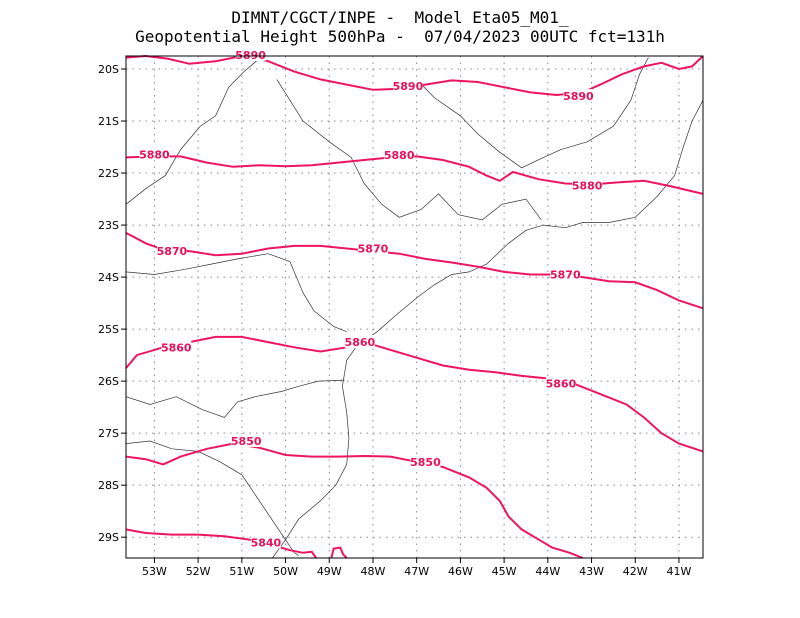 The height and width of the screenshot is (618, 800). Describe the element at coordinates (400, 17) in the screenshot. I see `map-title-line1: DIMNT/CGCT/INPE - Model Eta05_M01_` at that location.